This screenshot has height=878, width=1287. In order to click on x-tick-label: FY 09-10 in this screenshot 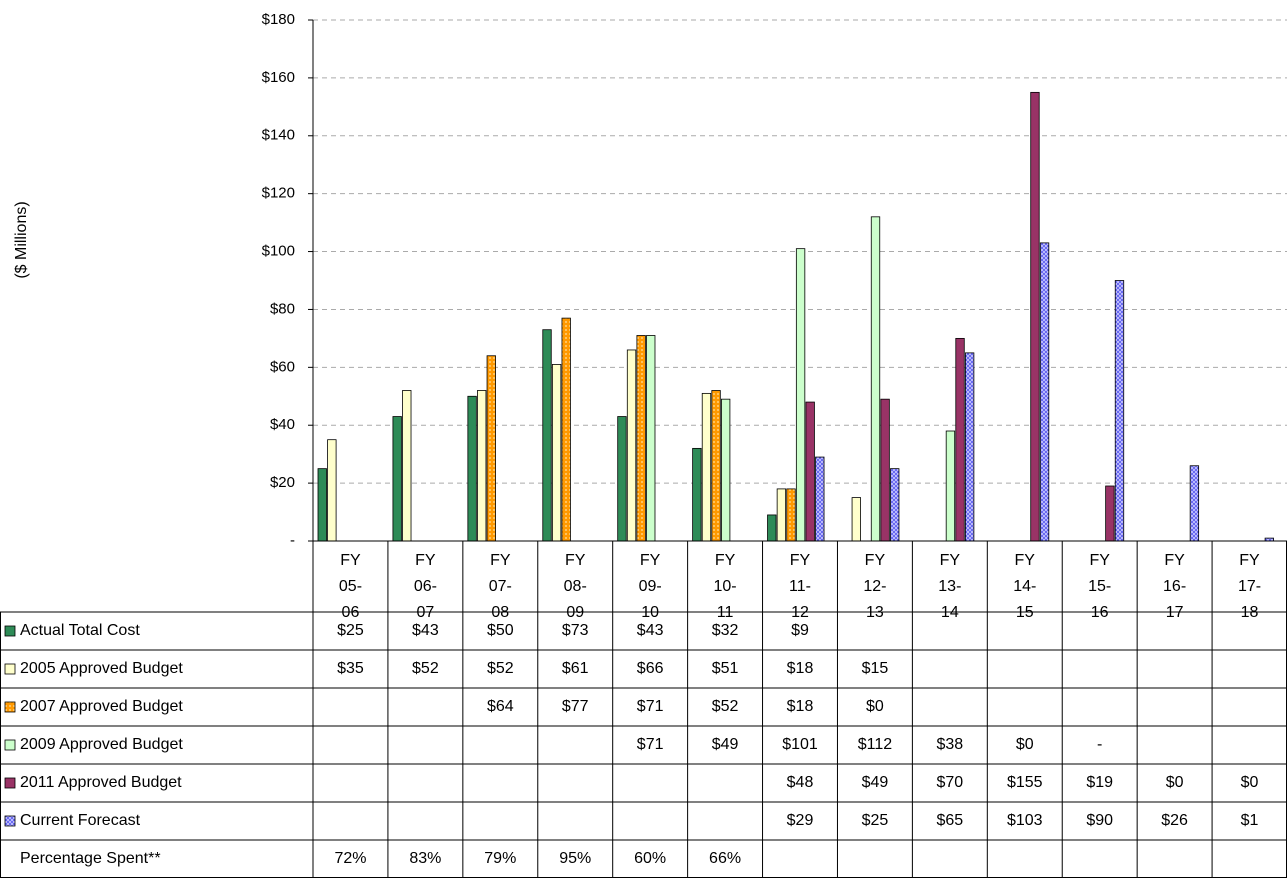, I will do `click(650, 587)`.